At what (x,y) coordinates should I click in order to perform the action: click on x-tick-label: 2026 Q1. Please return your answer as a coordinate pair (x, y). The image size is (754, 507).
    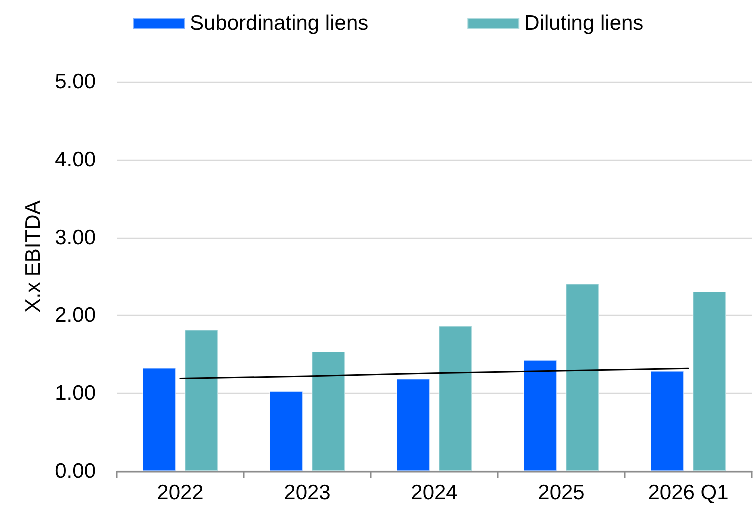
    Looking at the image, I should click on (688, 493).